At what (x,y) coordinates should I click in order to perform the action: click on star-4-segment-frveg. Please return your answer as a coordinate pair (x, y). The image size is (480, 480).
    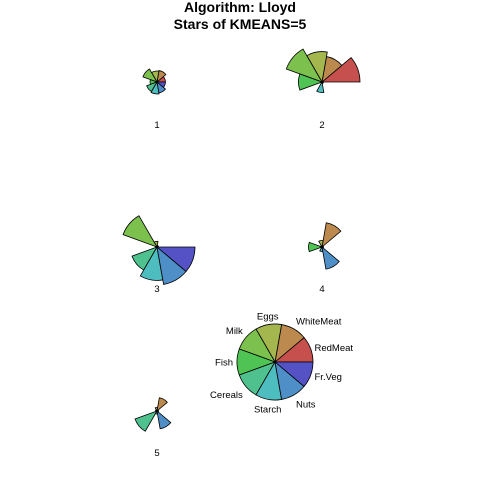
    Looking at the image, I should click on (322, 247).